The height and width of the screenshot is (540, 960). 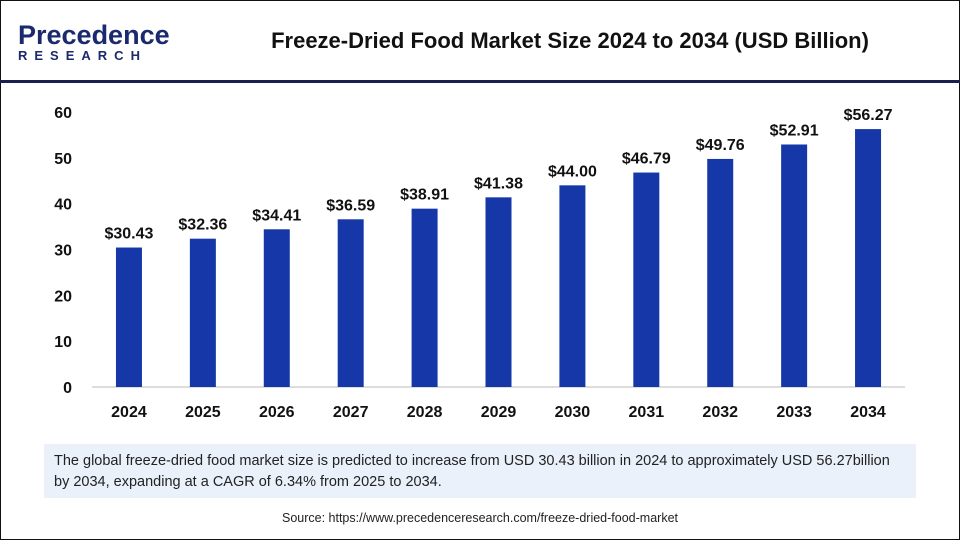 I want to click on x-tick-label: 2026, so click(x=277, y=412).